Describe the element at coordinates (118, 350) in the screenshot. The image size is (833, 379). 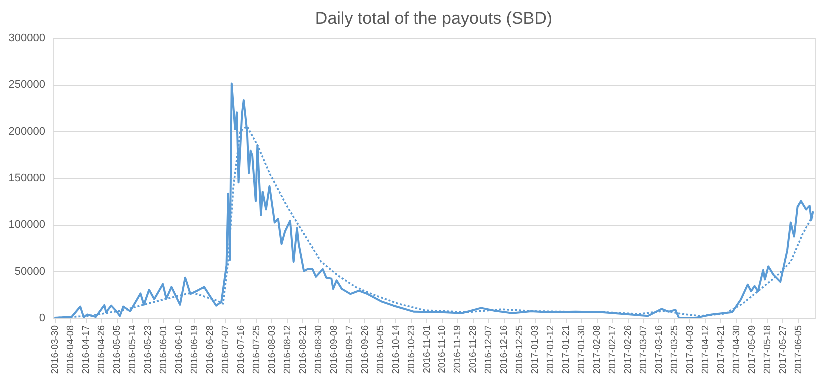
I see `x-tick-label: 2016-05-05` at that location.